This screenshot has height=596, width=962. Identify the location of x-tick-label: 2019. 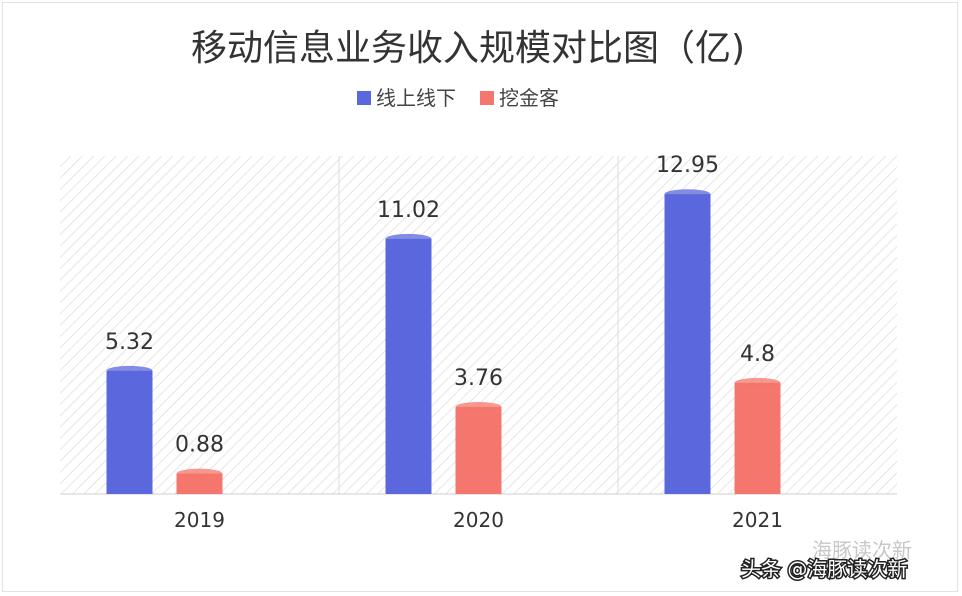
(199, 520).